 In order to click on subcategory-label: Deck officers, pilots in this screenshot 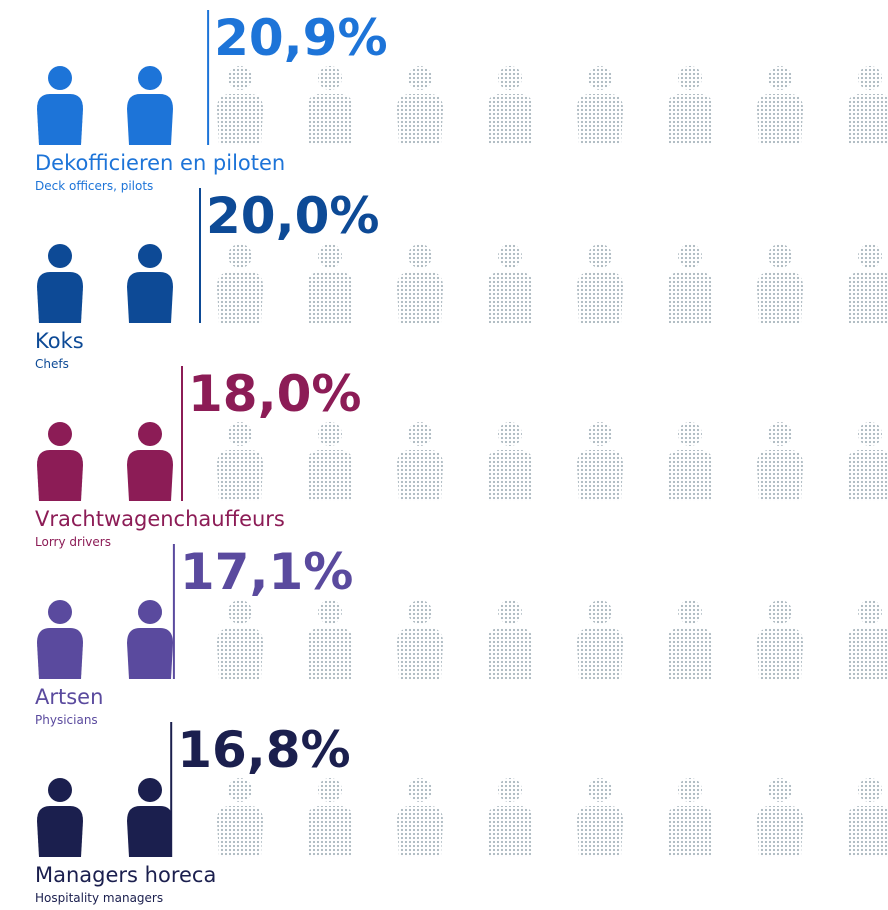, I will do `click(94, 186)`.